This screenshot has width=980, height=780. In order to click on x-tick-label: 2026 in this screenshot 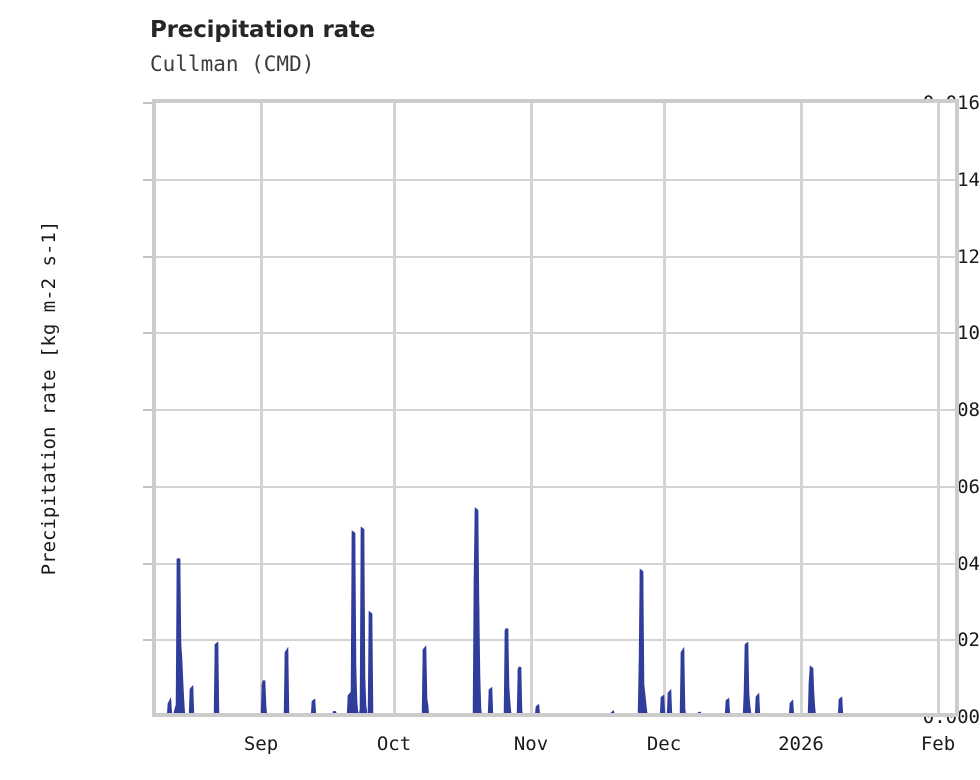, I will do `click(801, 744)`.